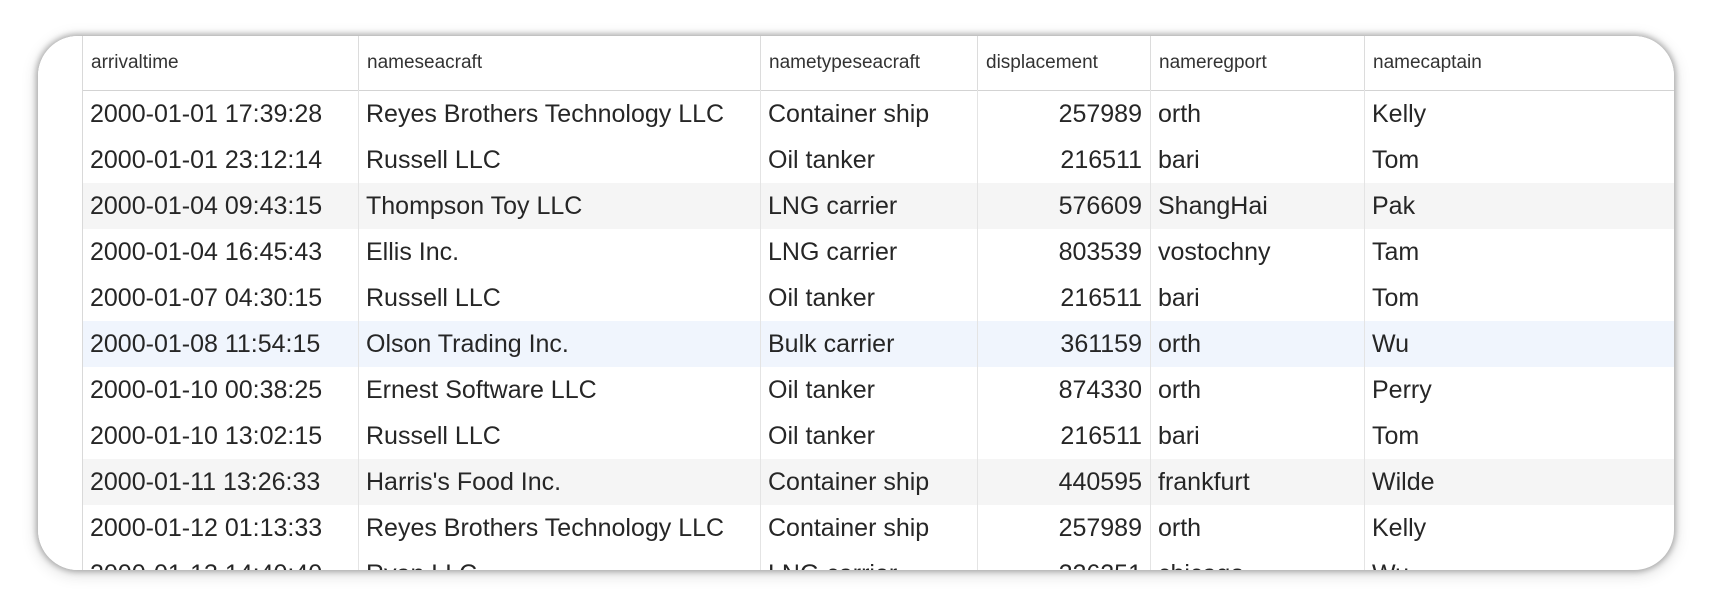 The image size is (1710, 608). Describe the element at coordinates (413, 252) in the screenshot. I see `cell-nameseacraft: Ellis Inc.` at that location.